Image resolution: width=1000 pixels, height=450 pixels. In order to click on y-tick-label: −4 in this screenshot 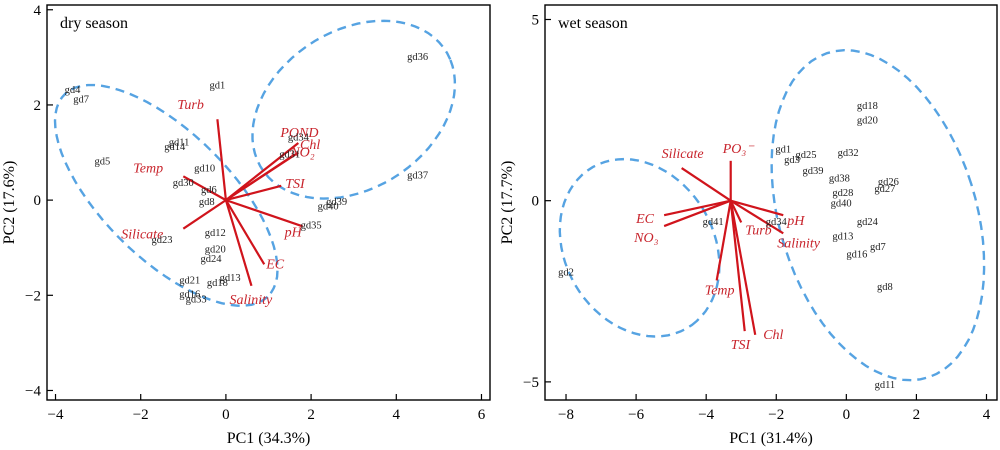, I will do `click(33, 391)`.